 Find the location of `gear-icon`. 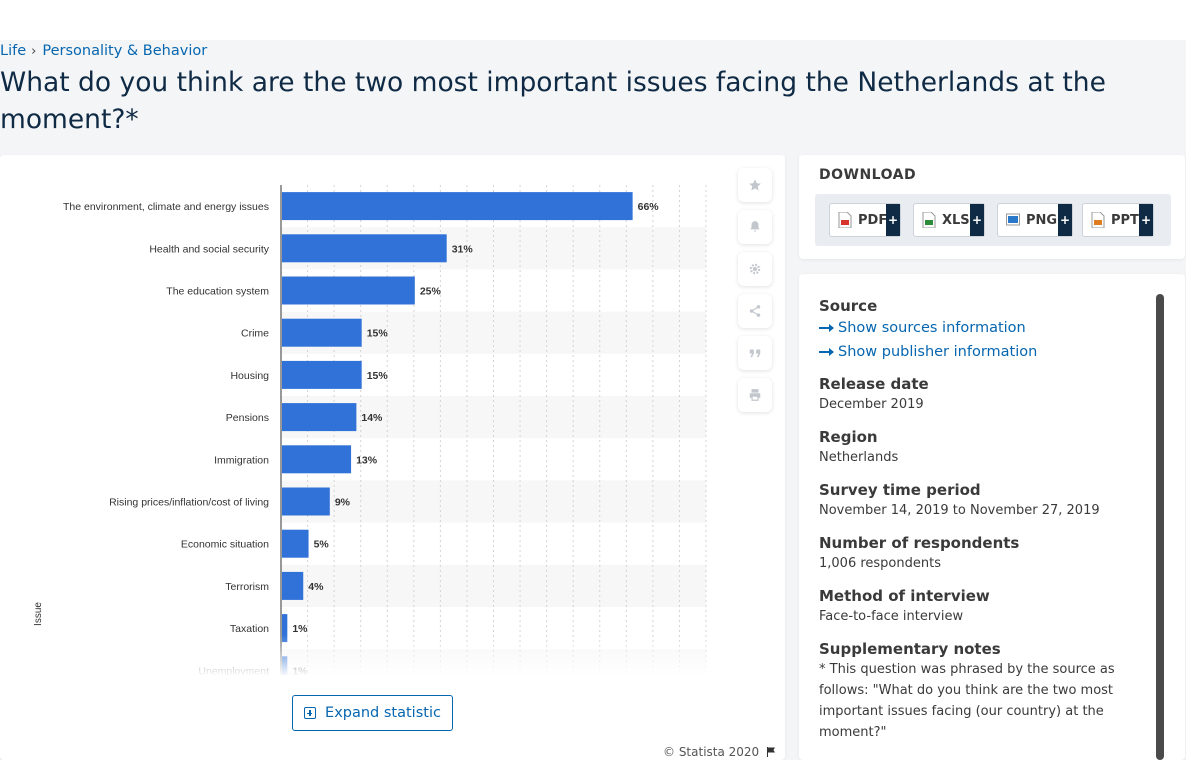

gear-icon is located at coordinates (755, 269).